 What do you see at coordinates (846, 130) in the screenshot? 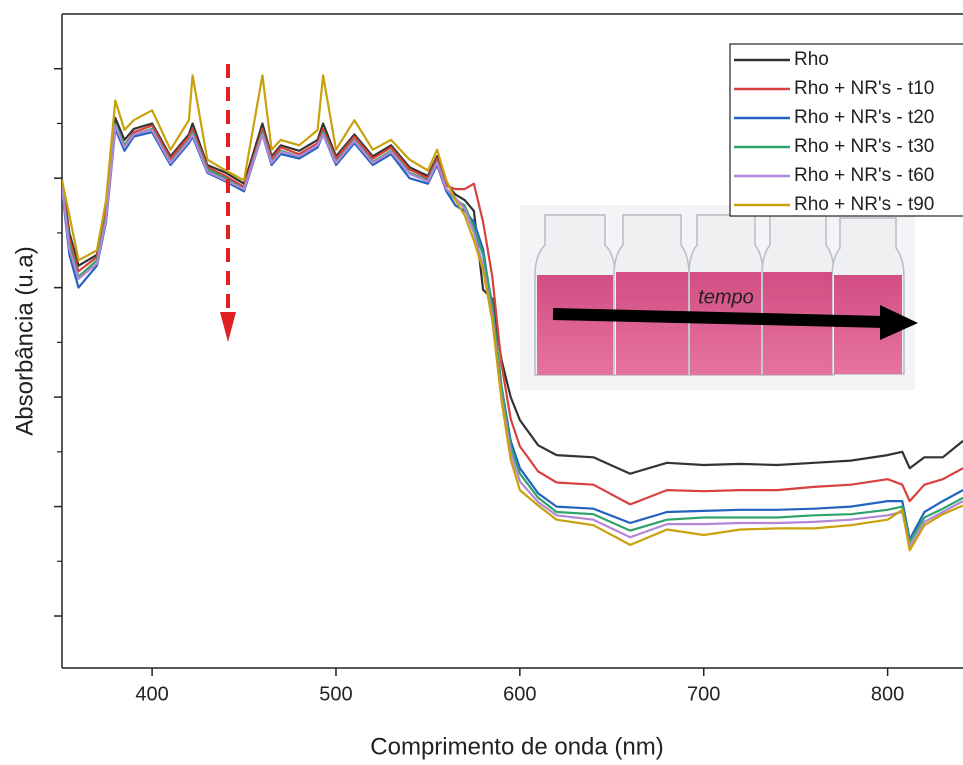
I see `legend-box` at bounding box center [846, 130].